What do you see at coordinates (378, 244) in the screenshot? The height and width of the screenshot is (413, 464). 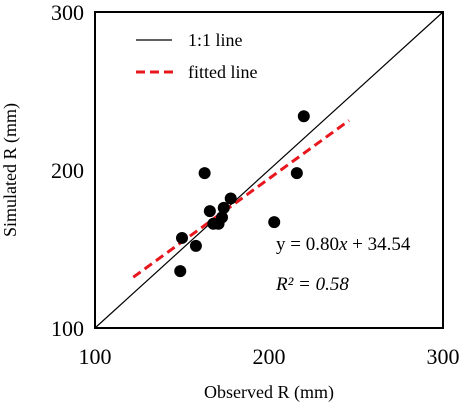 I see `equation-suffix: + 34.54` at bounding box center [378, 244].